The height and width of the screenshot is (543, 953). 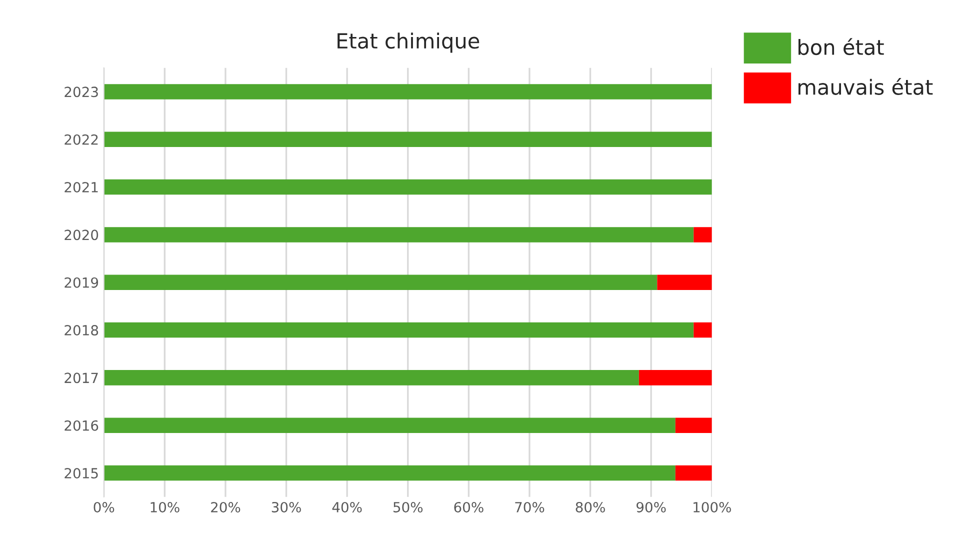 I want to click on legend-label: mauvais état, so click(x=865, y=86).